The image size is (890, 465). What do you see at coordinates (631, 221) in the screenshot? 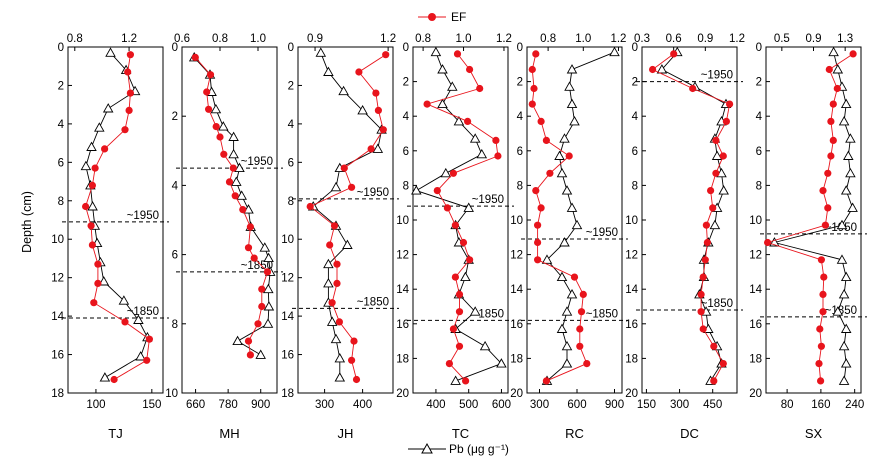
I see `depth-tick-label-dc: 10` at bounding box center [631, 221].